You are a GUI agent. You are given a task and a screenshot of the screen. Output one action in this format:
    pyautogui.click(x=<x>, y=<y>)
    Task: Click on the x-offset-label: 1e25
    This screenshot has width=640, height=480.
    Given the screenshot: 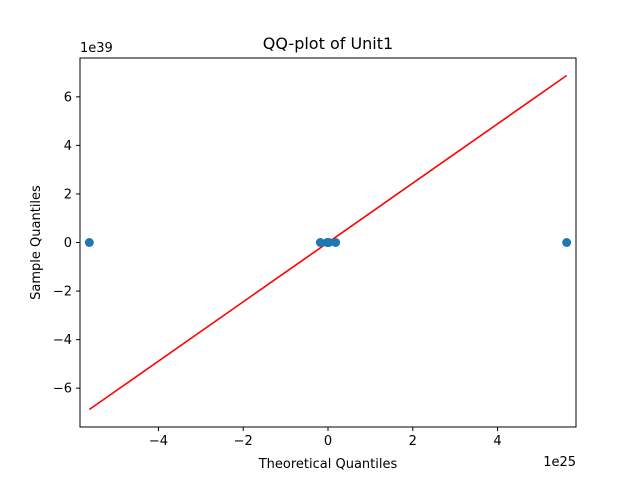 What is the action you would take?
    pyautogui.click(x=559, y=462)
    